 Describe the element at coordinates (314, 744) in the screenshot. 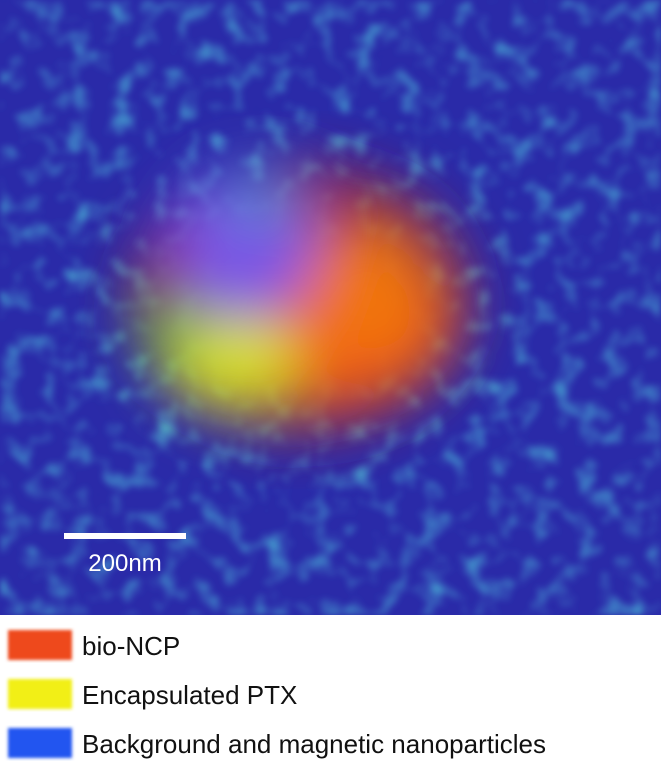

I see `legend-label: Background and magnetic nanoparticles` at that location.